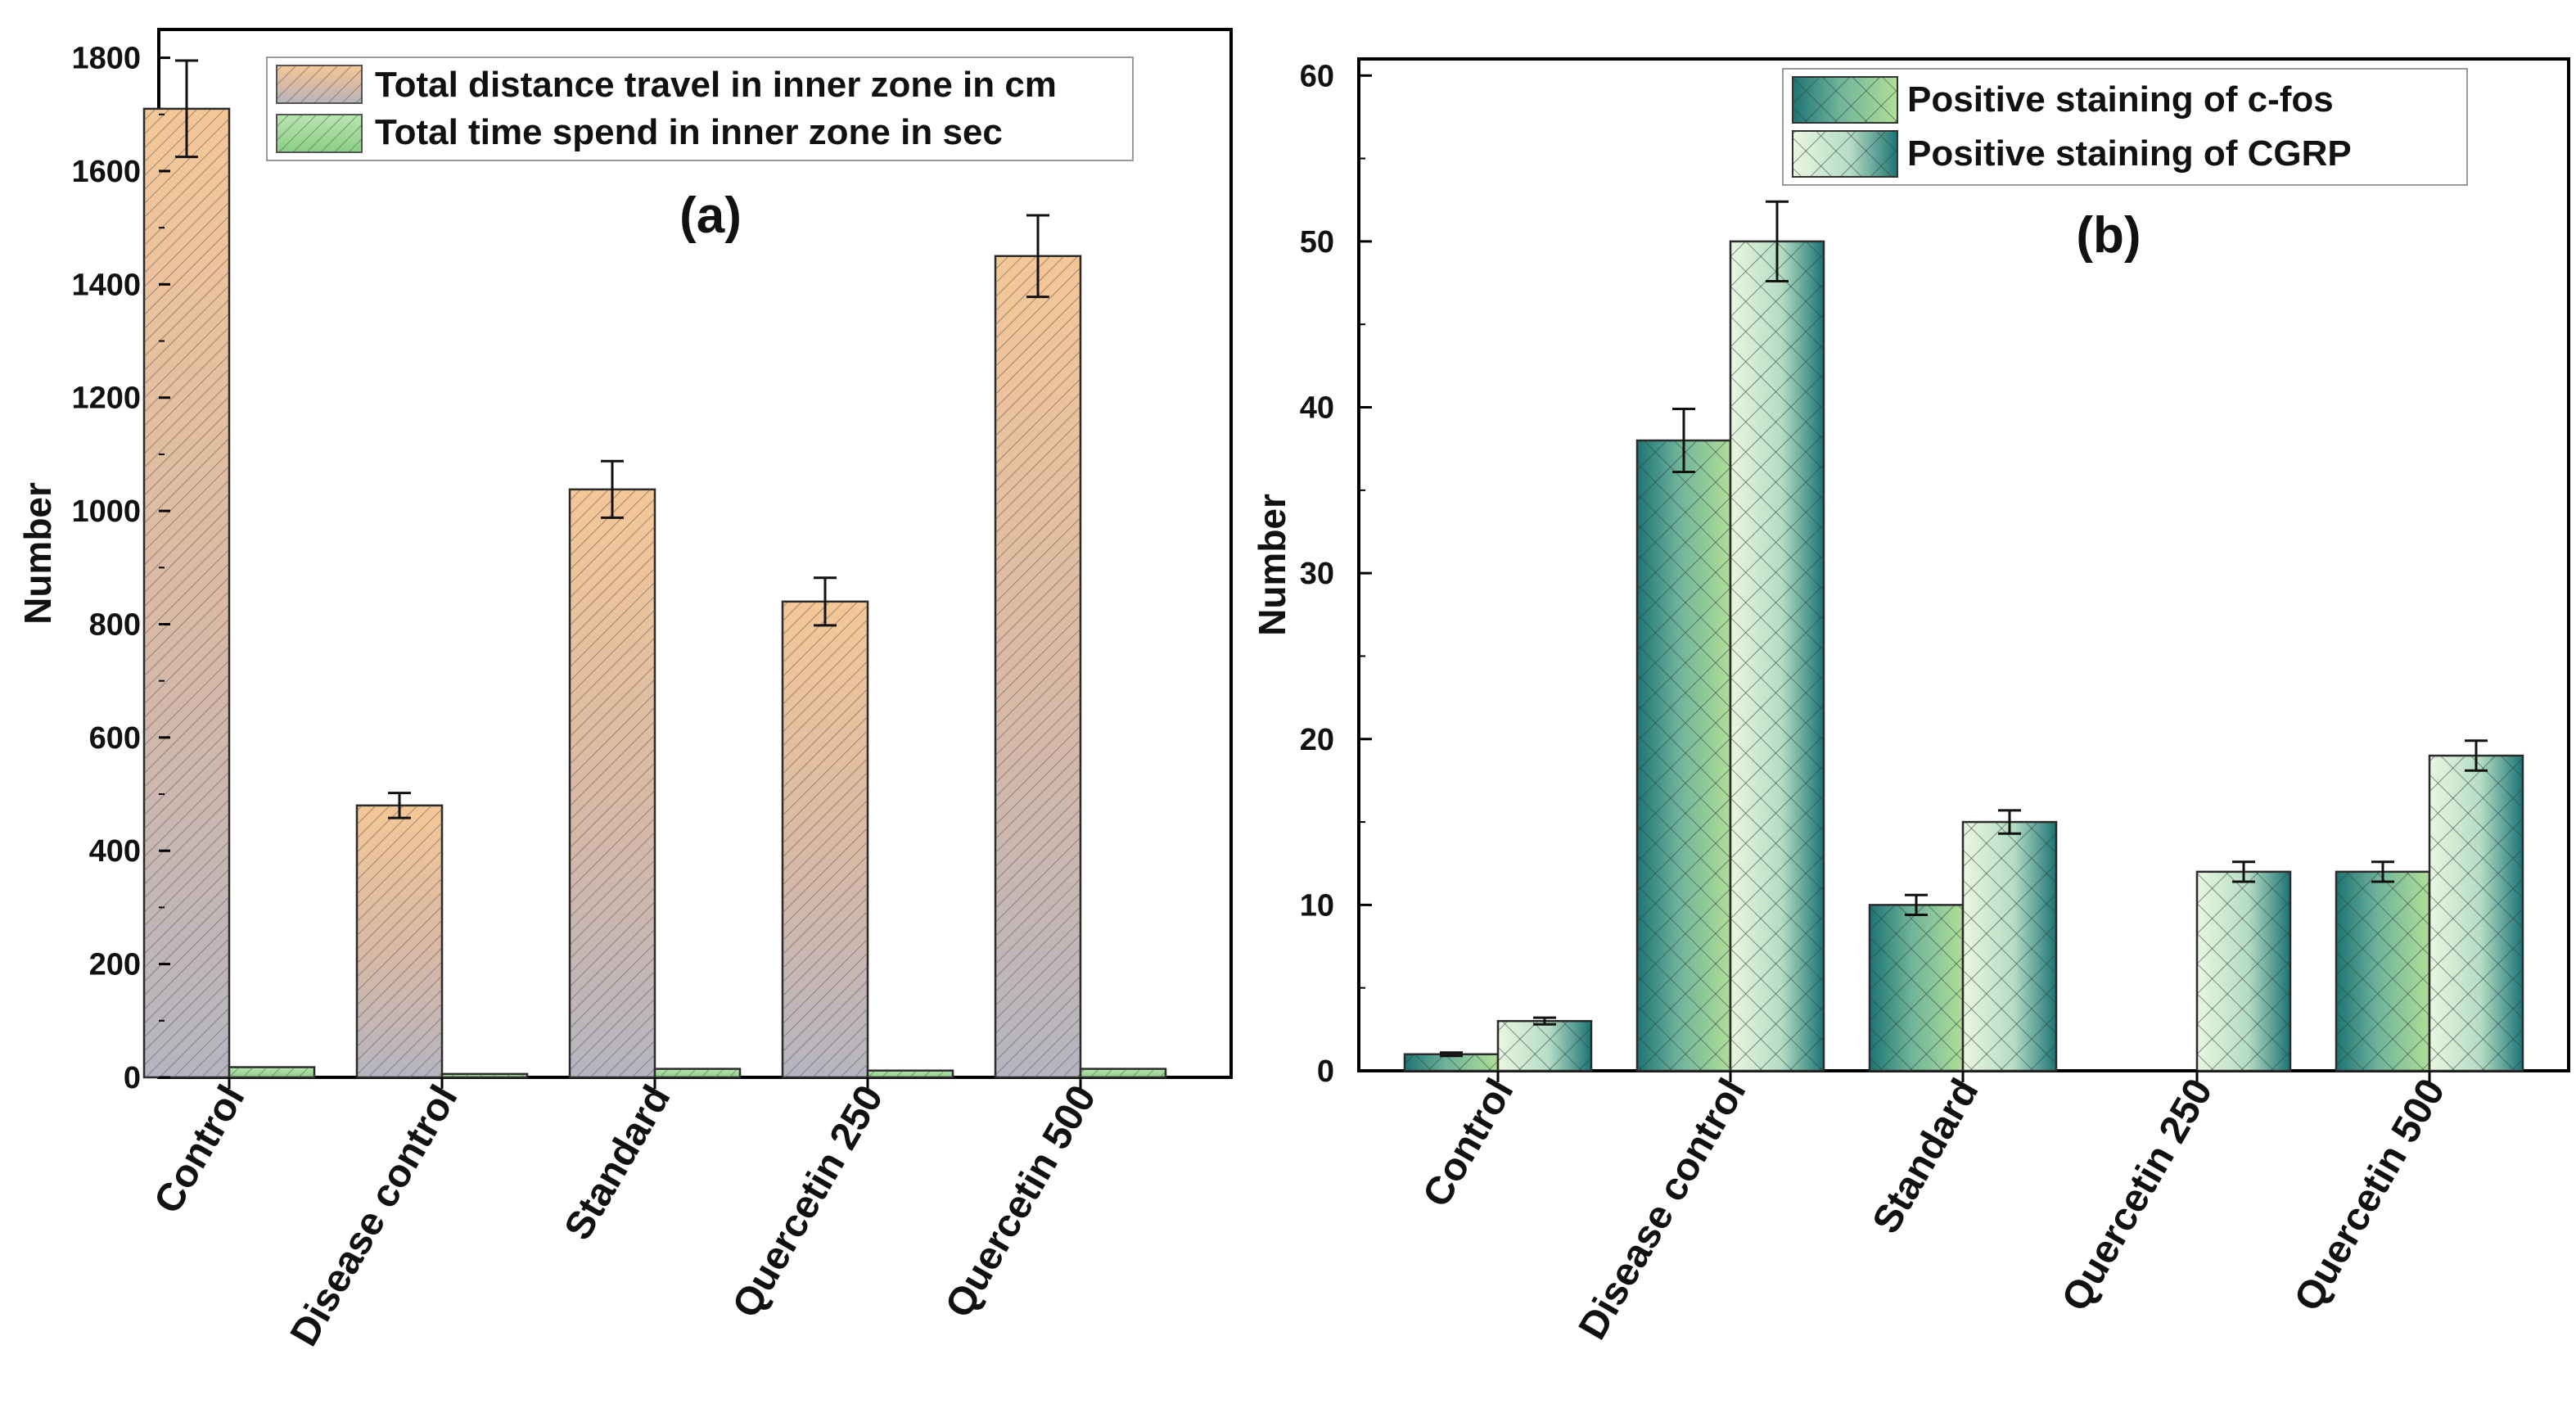 The image size is (2576, 1404). Describe the element at coordinates (1544, 1046) in the screenshot. I see `bar-positive-staining-of-cgrp-control-hatch` at that location.